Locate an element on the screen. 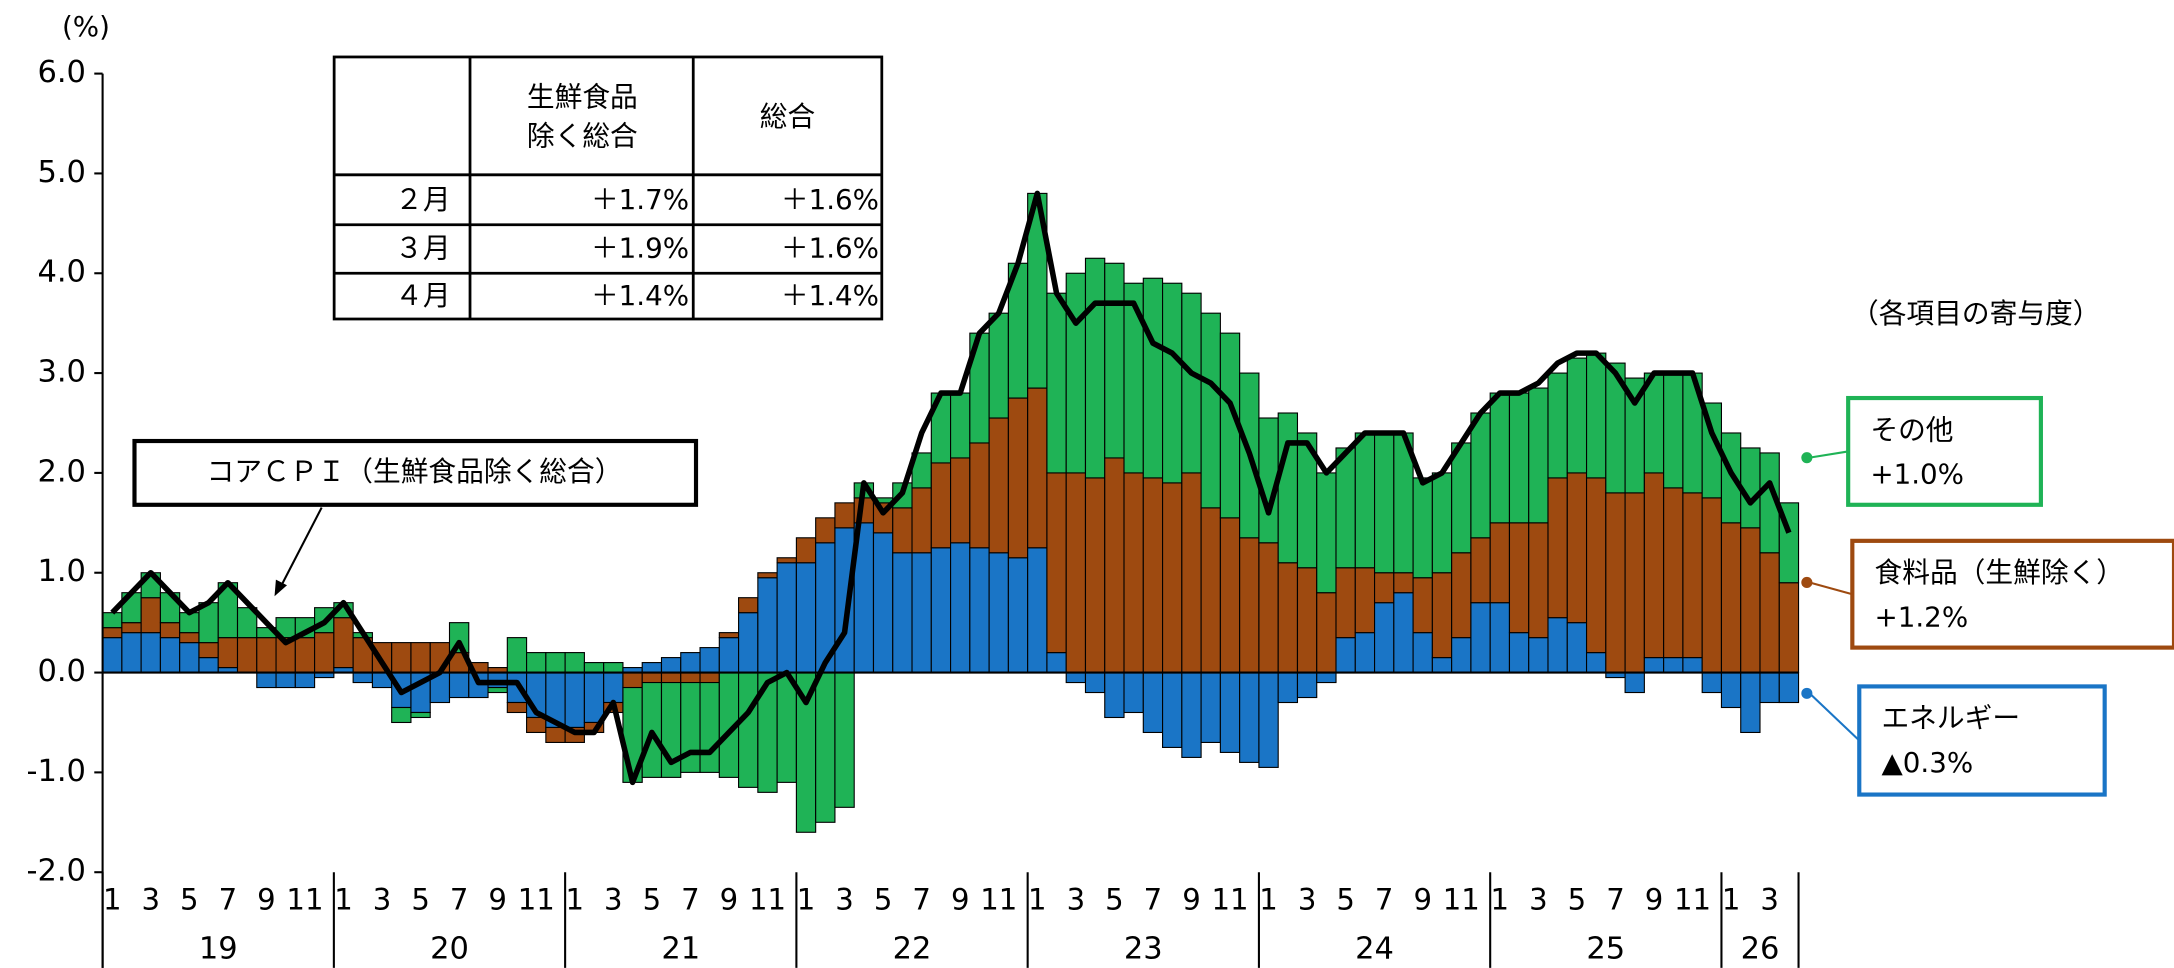  table-cell: ２月 is located at coordinates (422, 199).